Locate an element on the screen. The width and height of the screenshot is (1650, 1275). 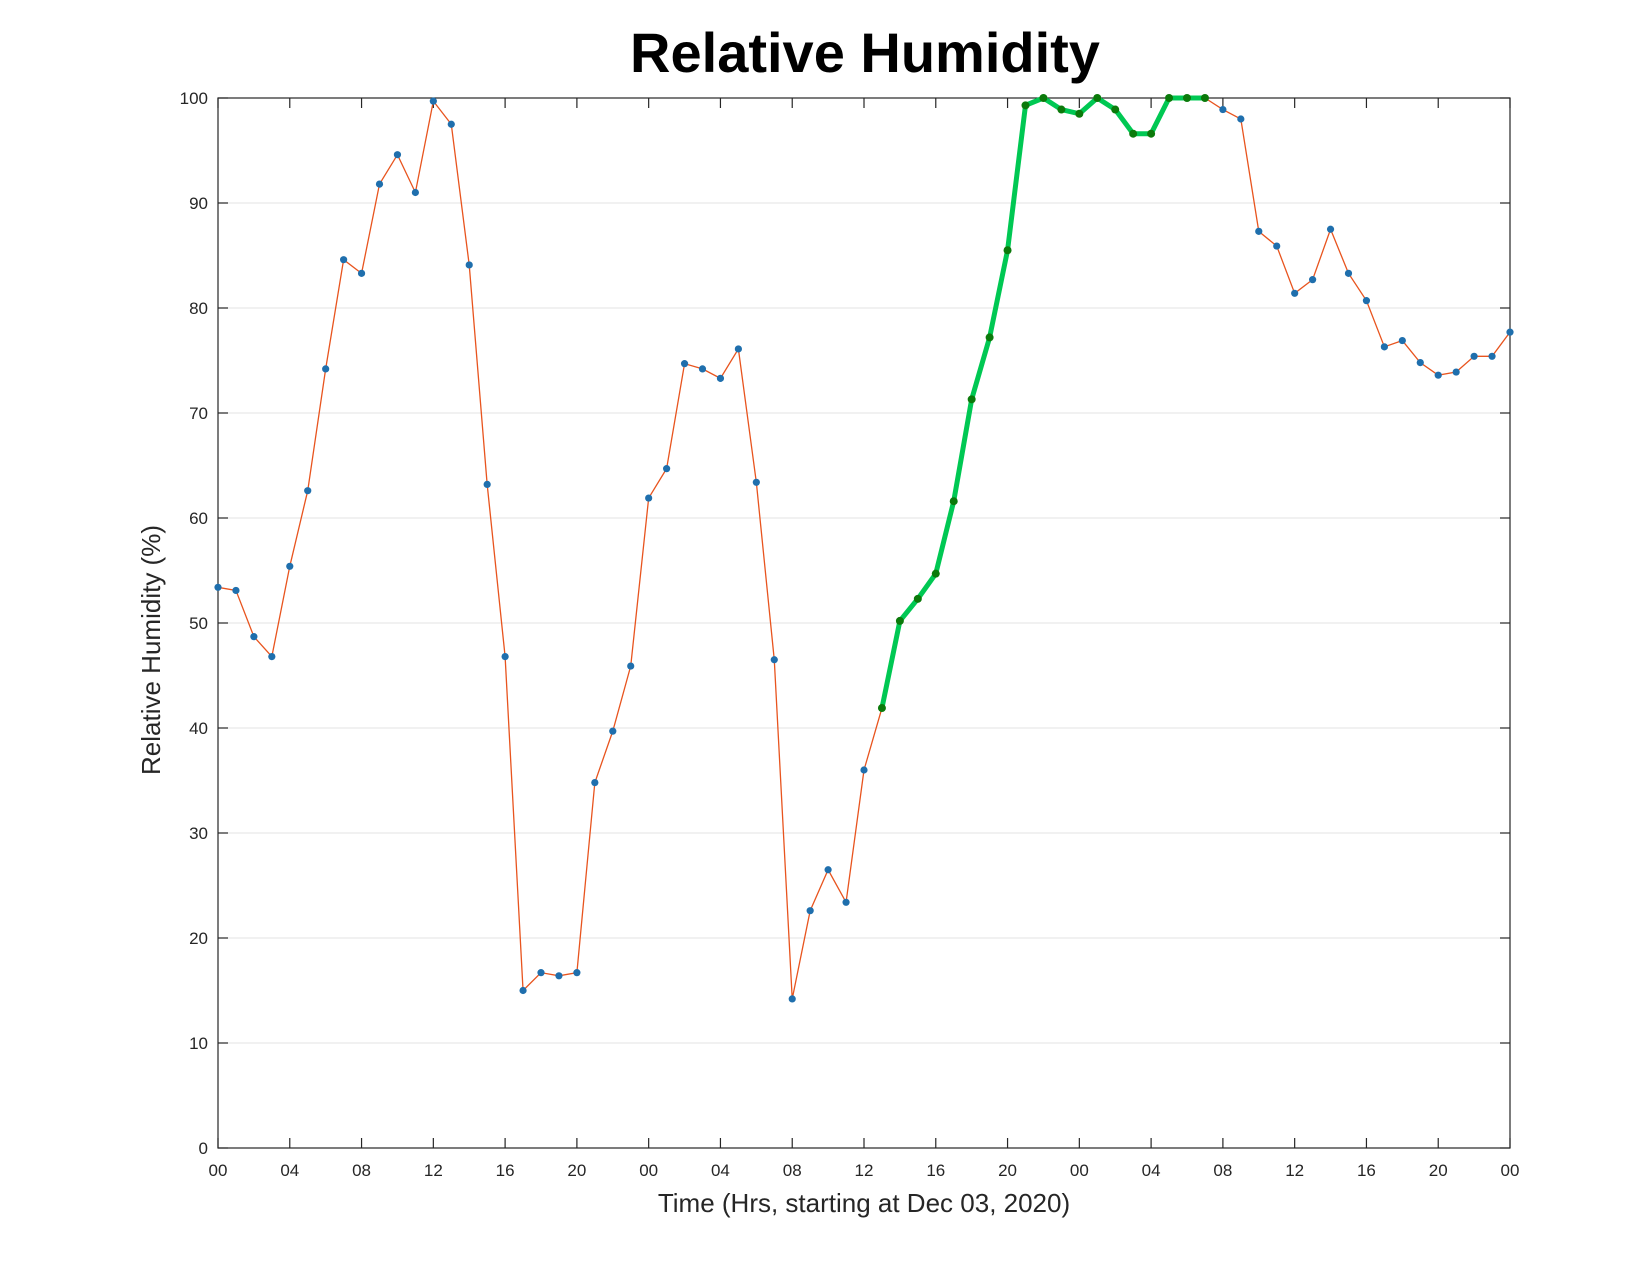
y-tick-label: 50 is located at coordinates (198, 623).